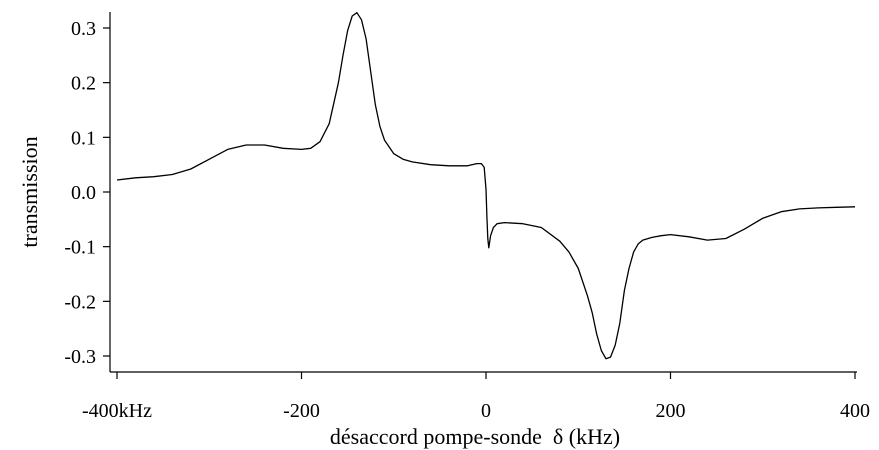  What do you see at coordinates (475, 436) in the screenshot?
I see `x-axis-label: désaccord pompe-sonde δ (kHz)` at bounding box center [475, 436].